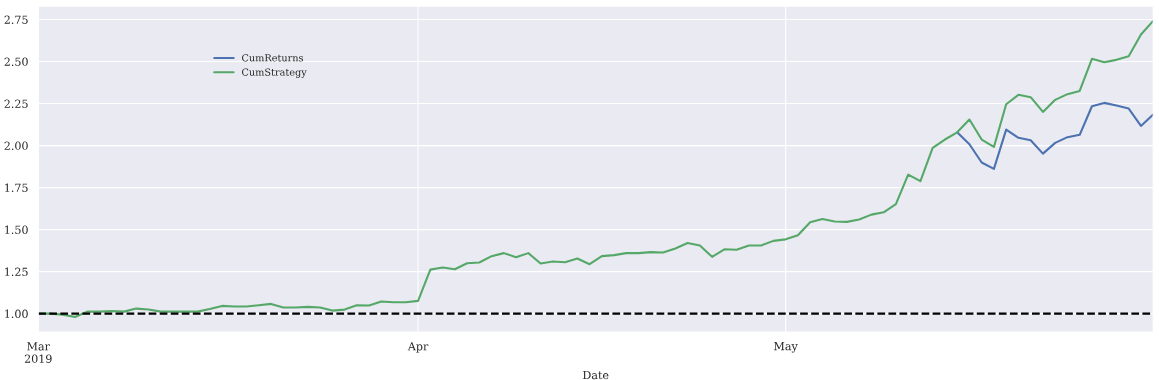  I want to click on x-tick-label: May, so click(786, 347).